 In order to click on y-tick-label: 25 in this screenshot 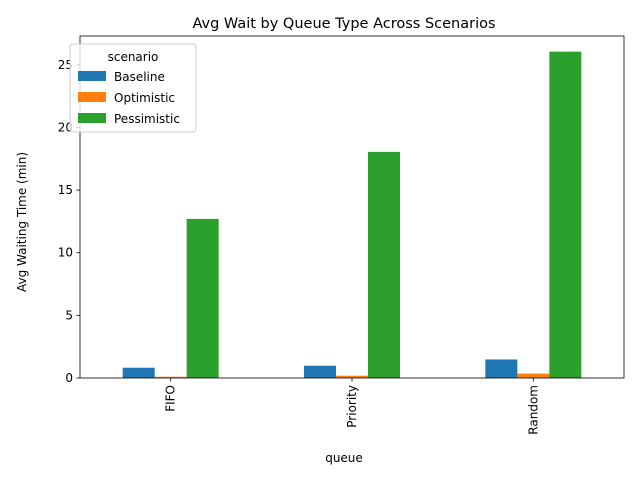, I will do `click(65, 65)`.